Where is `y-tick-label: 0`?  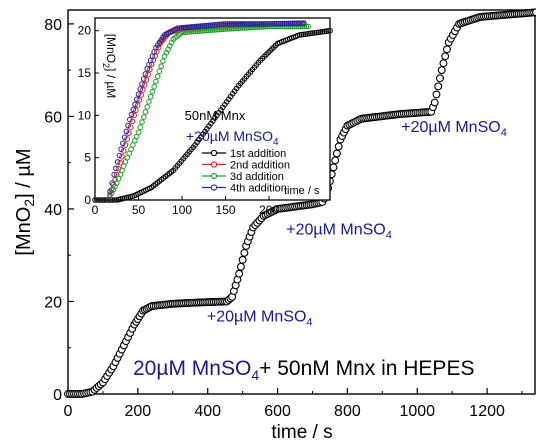 y-tick-label: 0 is located at coordinates (57, 395).